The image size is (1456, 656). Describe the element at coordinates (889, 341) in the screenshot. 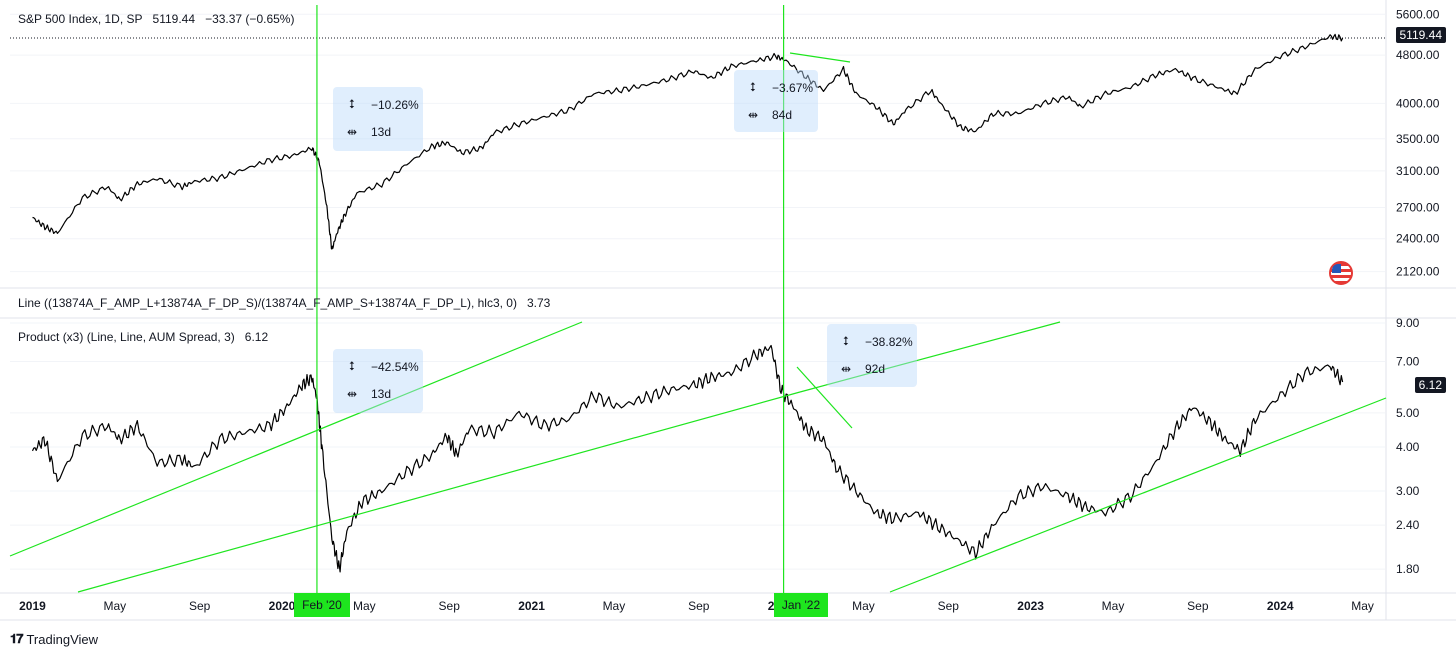

I see `measure-pct: −38.82%` at that location.